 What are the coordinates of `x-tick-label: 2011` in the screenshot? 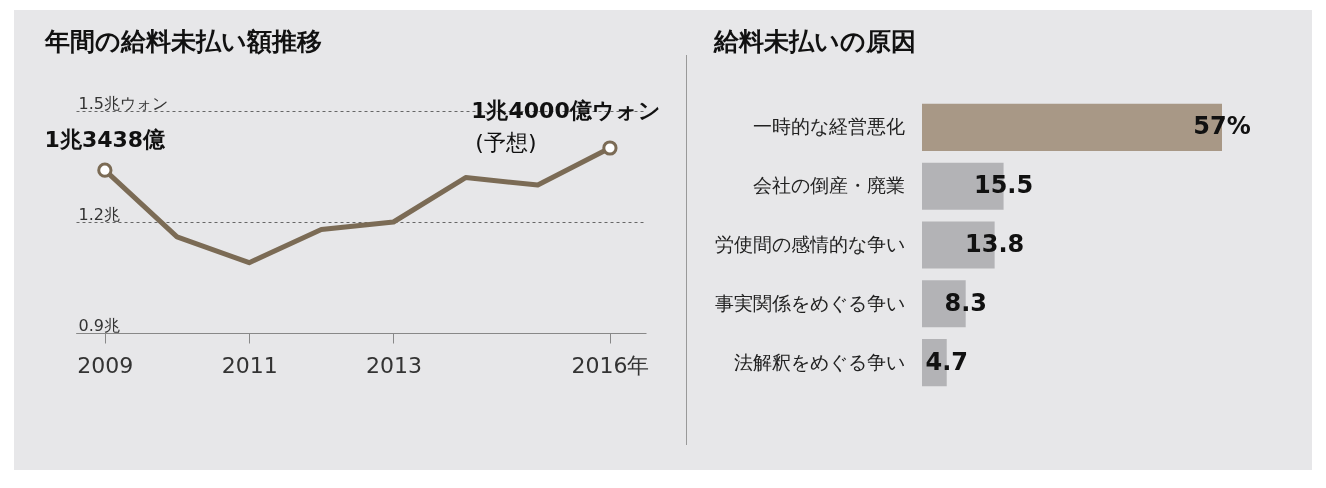 It's located at (249, 365).